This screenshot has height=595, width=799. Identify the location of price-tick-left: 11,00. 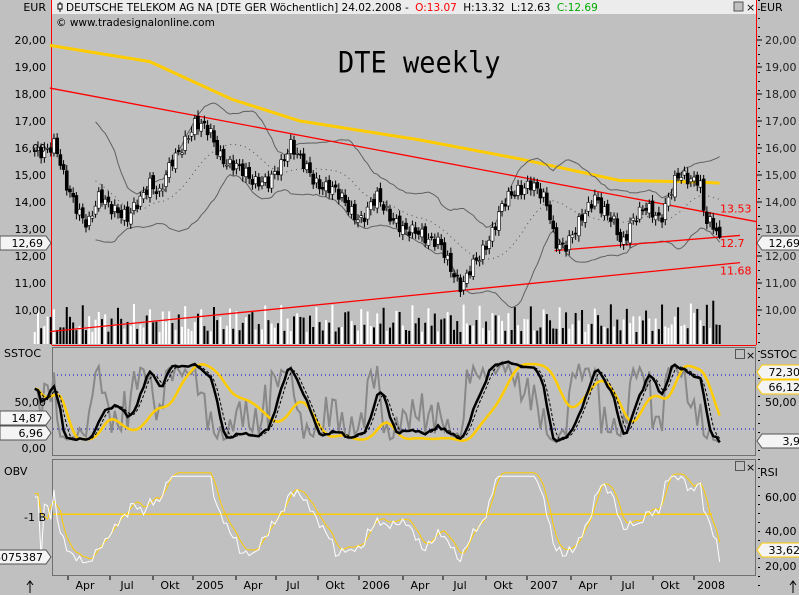
(31, 283).